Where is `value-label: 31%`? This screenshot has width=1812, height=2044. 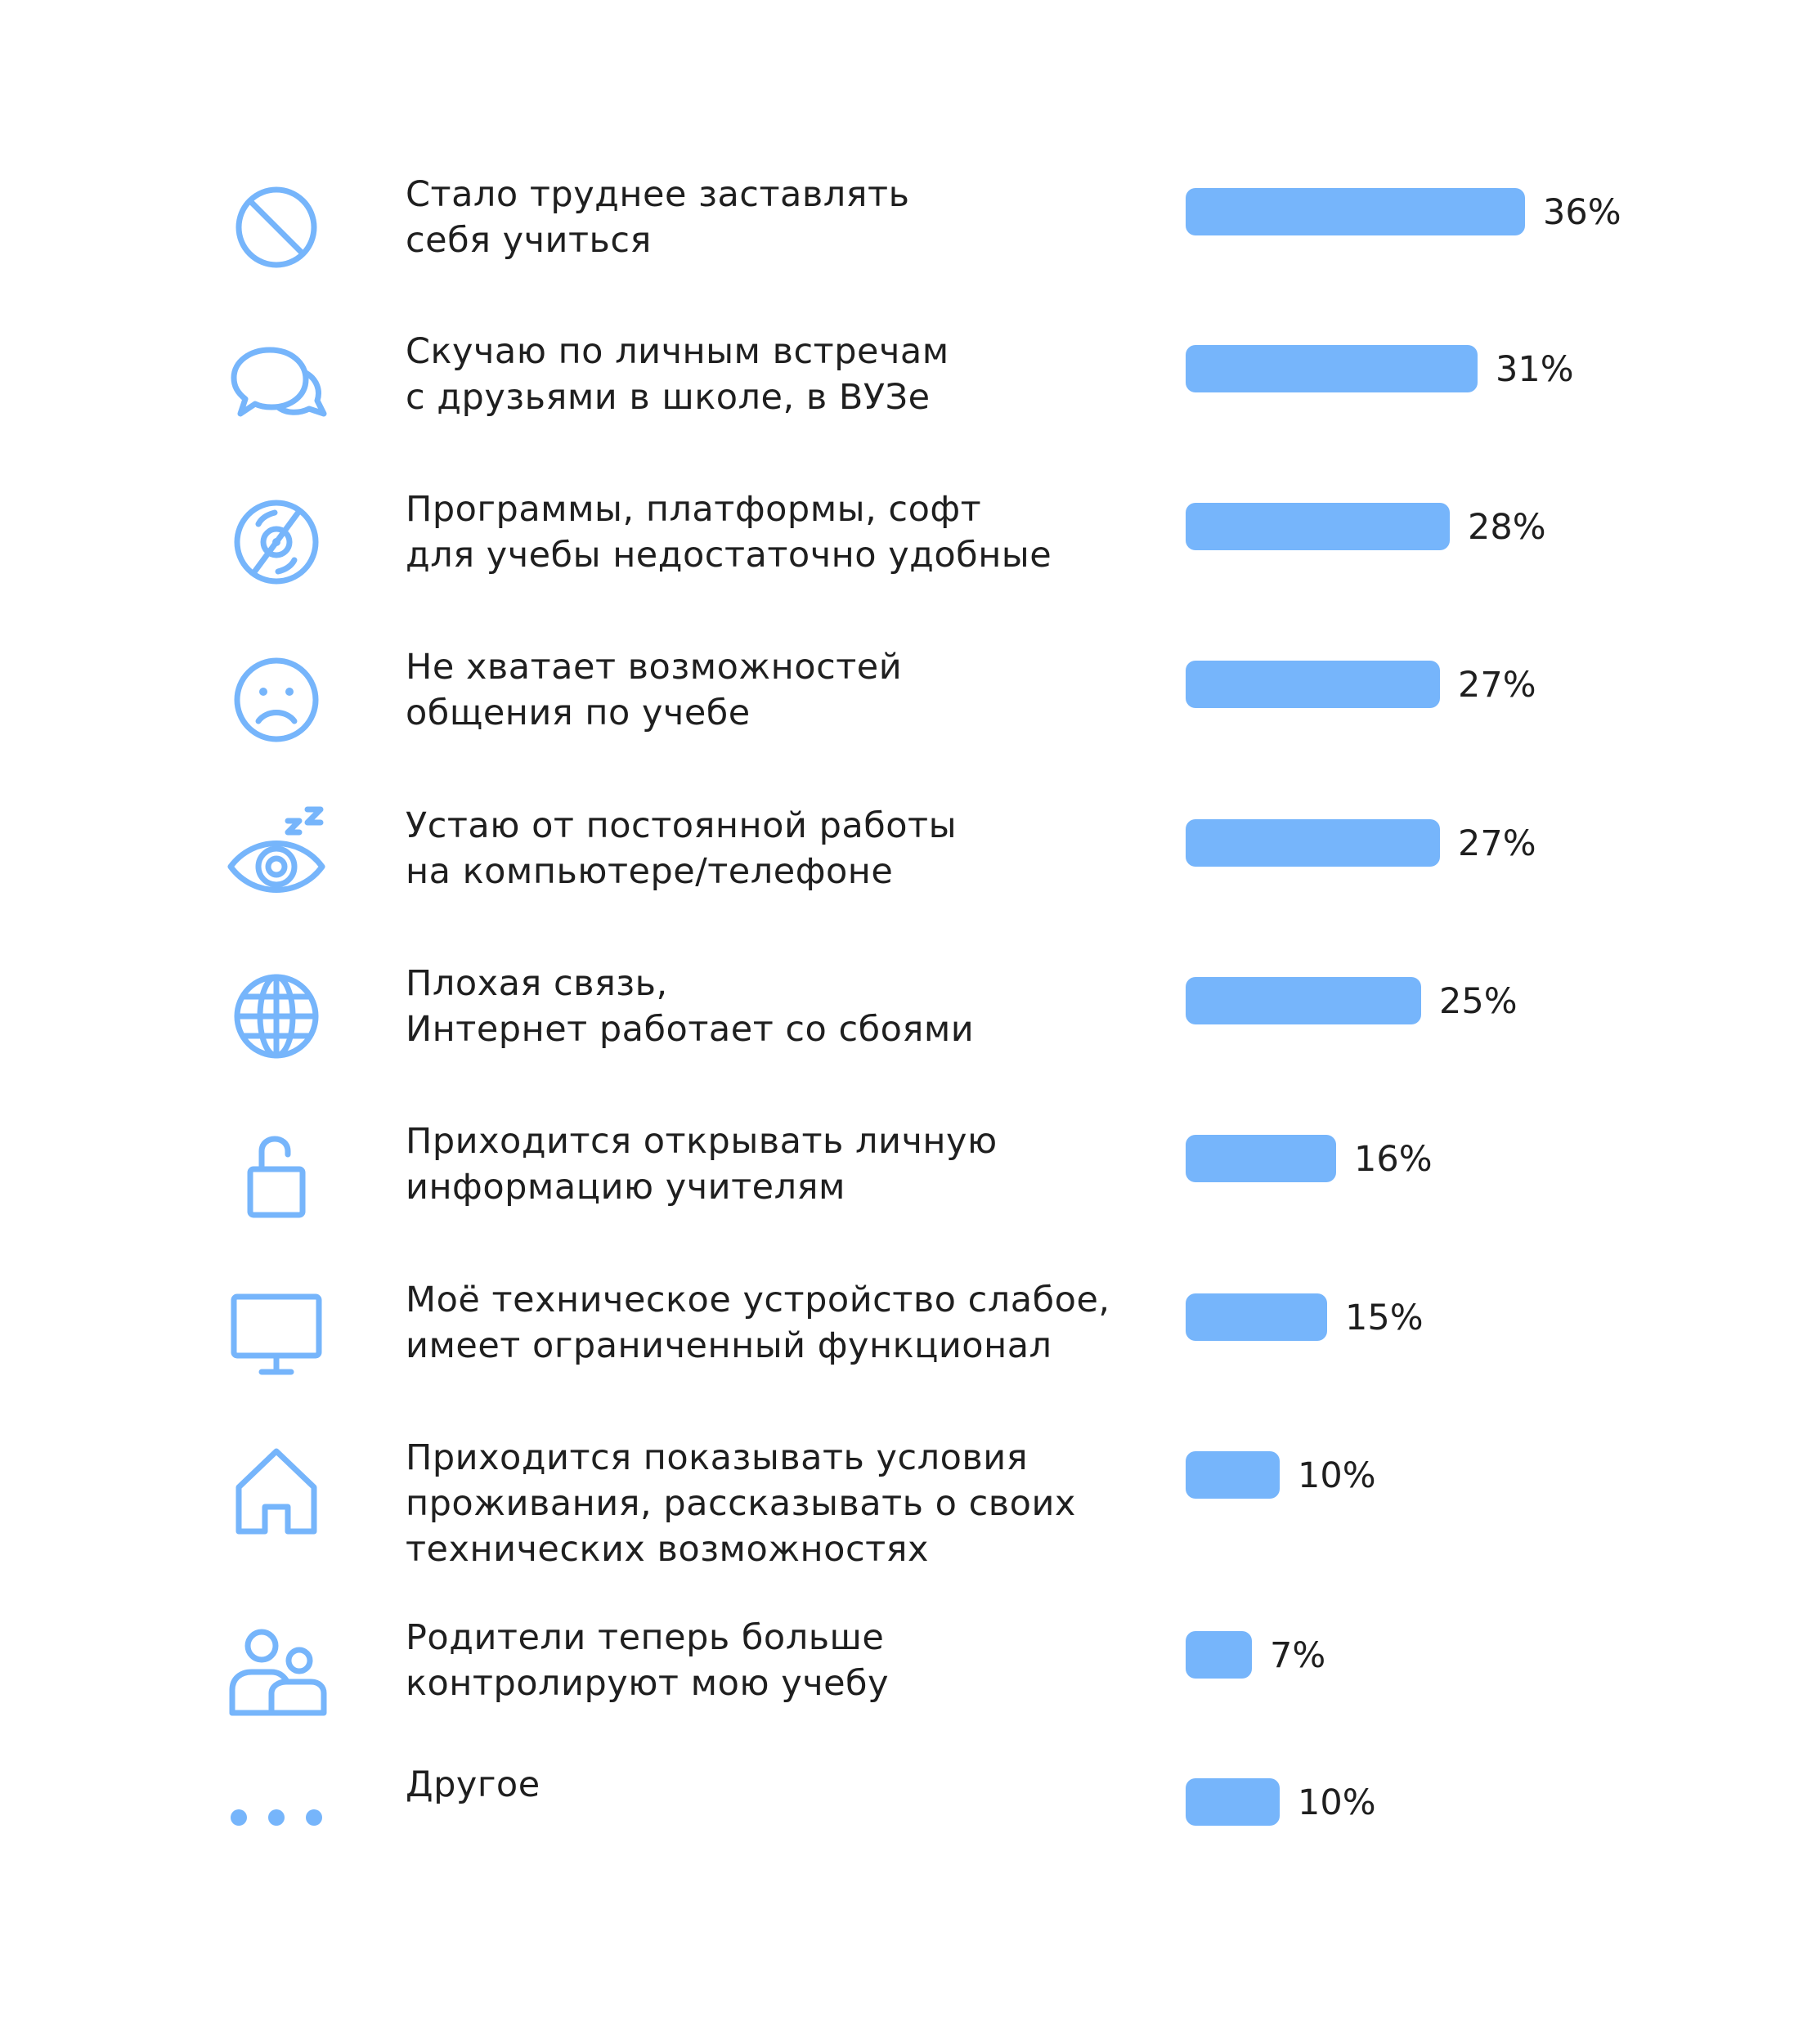
value-label: 31% is located at coordinates (1535, 369).